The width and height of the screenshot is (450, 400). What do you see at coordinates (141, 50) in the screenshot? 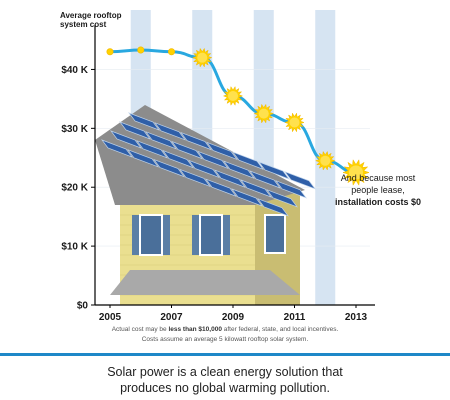
I see `data-point-2006` at bounding box center [141, 50].